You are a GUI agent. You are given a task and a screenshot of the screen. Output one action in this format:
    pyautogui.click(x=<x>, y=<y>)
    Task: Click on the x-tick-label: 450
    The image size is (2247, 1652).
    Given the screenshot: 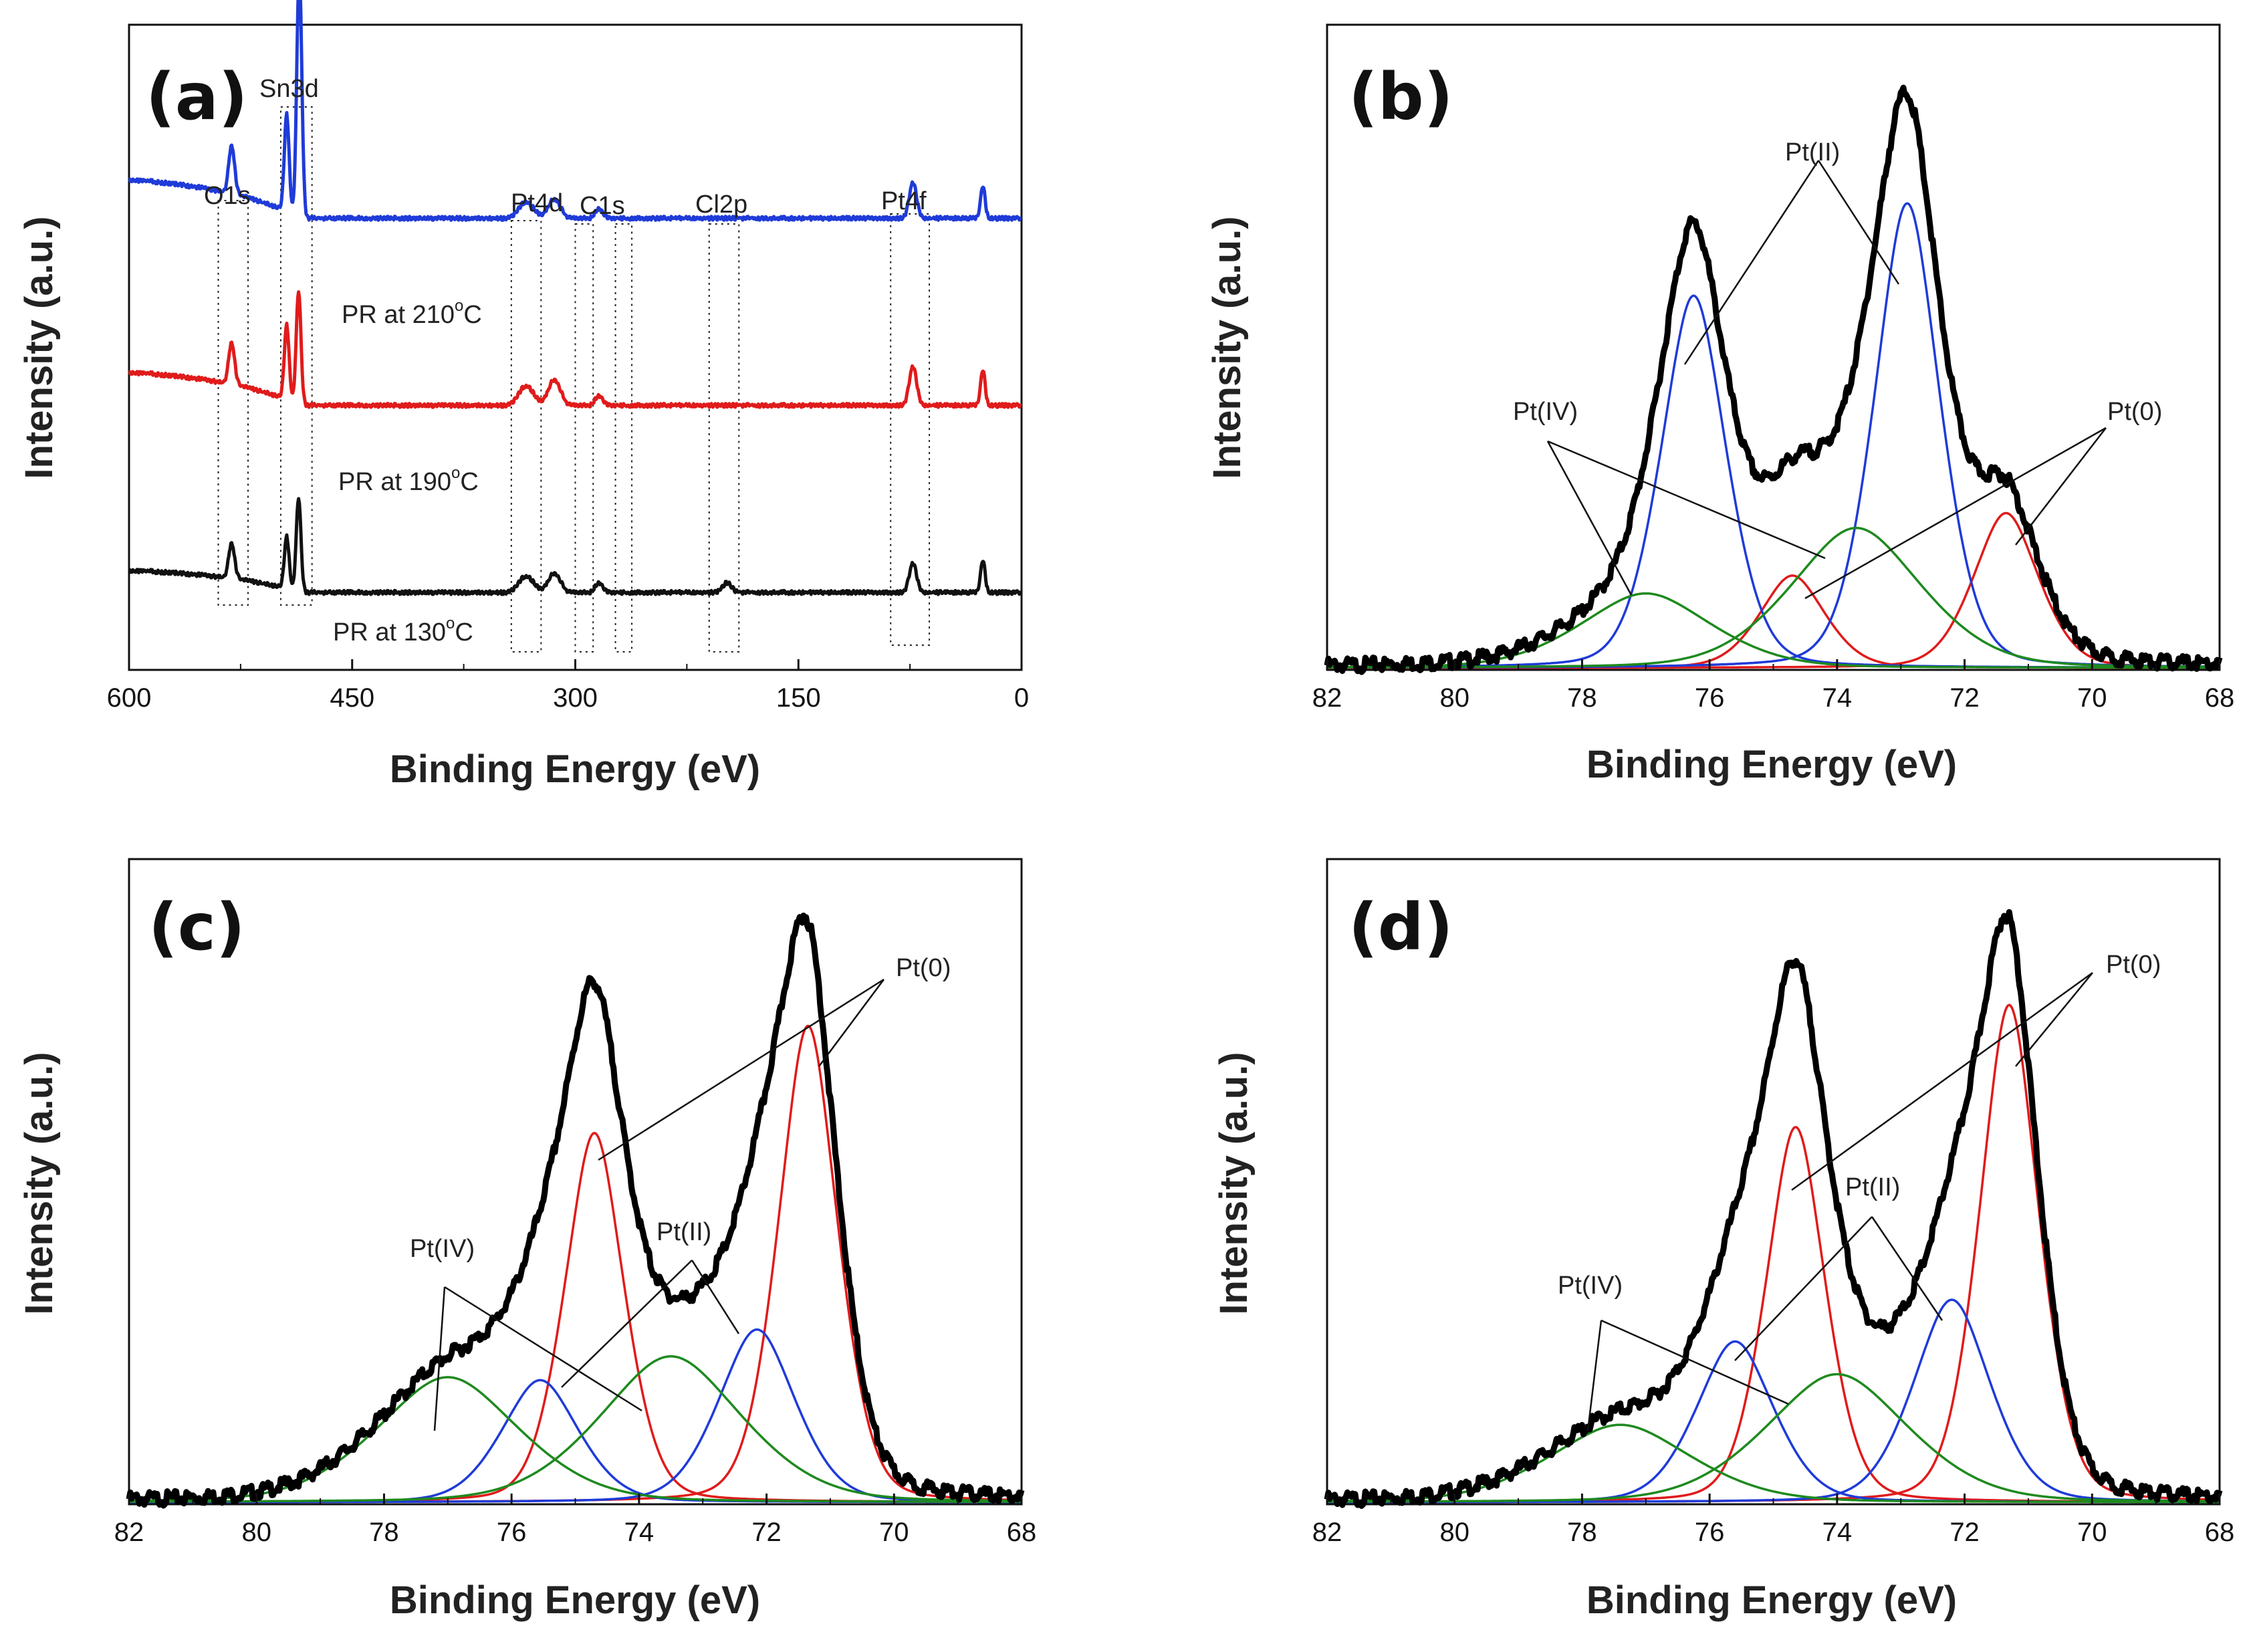 What is the action you would take?
    pyautogui.click(x=352, y=698)
    